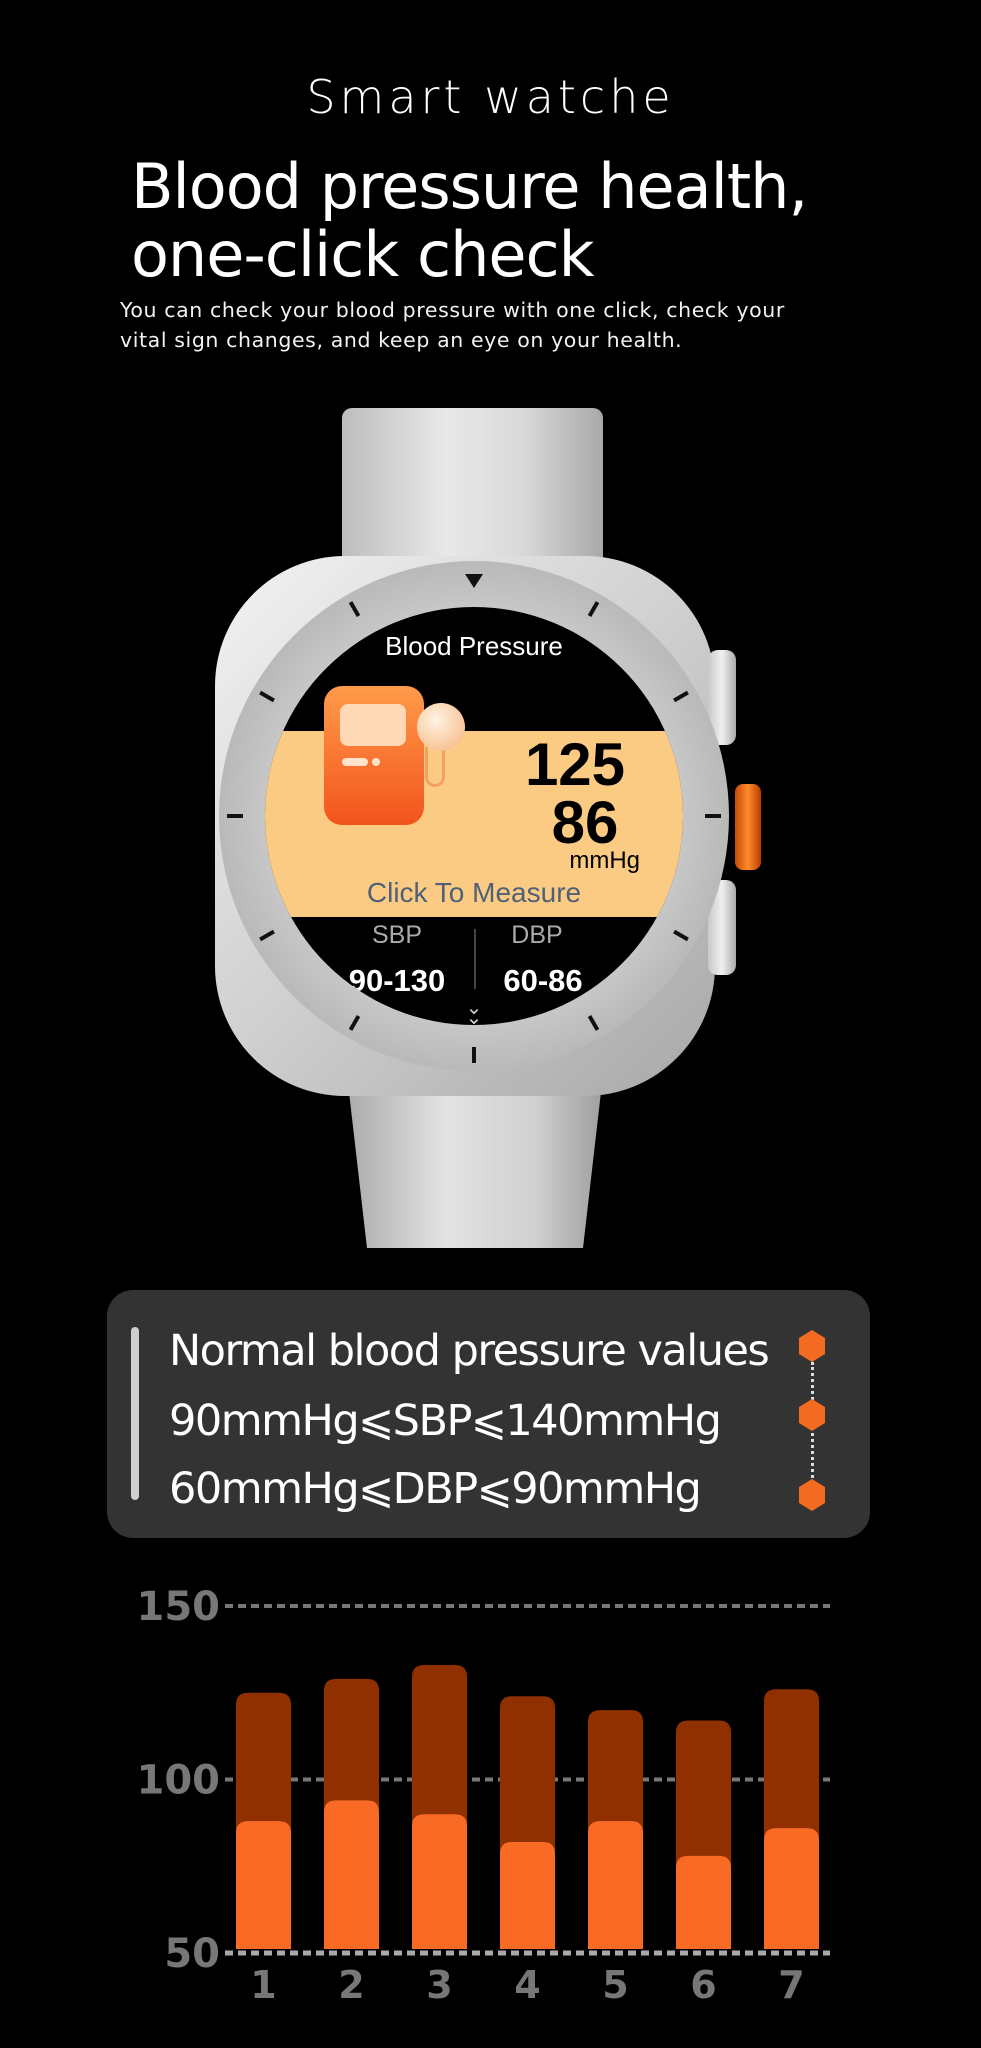 The width and height of the screenshot is (981, 2048). What do you see at coordinates (537, 935) in the screenshot?
I see `dbp-label: DBP` at bounding box center [537, 935].